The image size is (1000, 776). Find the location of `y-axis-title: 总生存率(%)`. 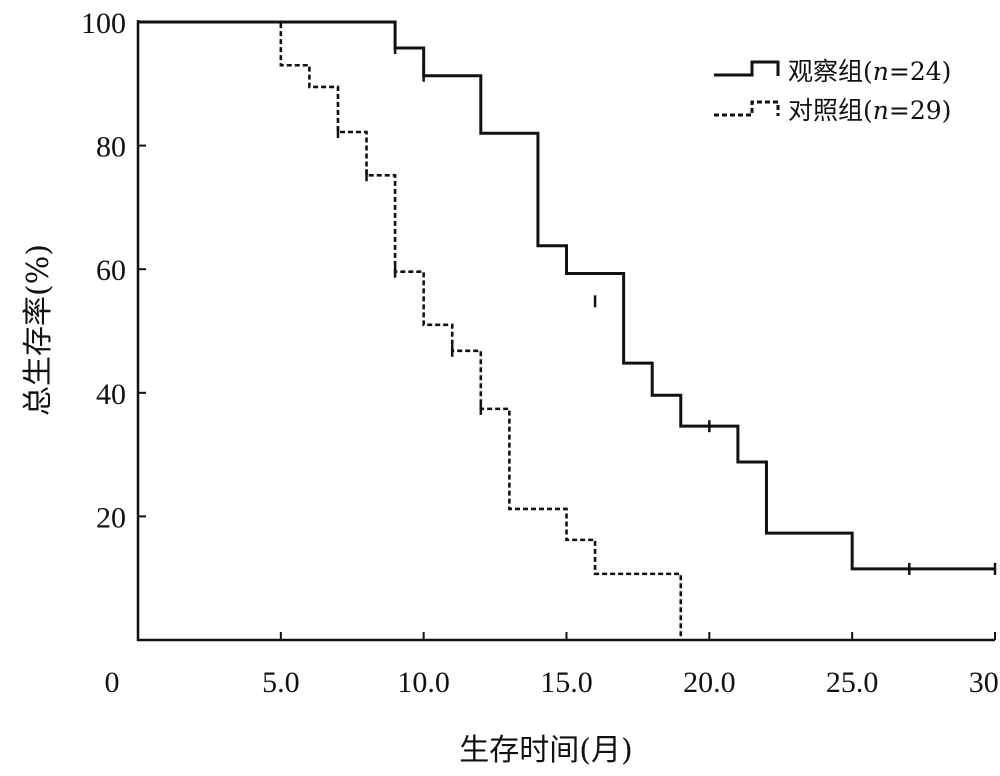

y-axis-title: 总生存率(%) is located at coordinates (38, 330).